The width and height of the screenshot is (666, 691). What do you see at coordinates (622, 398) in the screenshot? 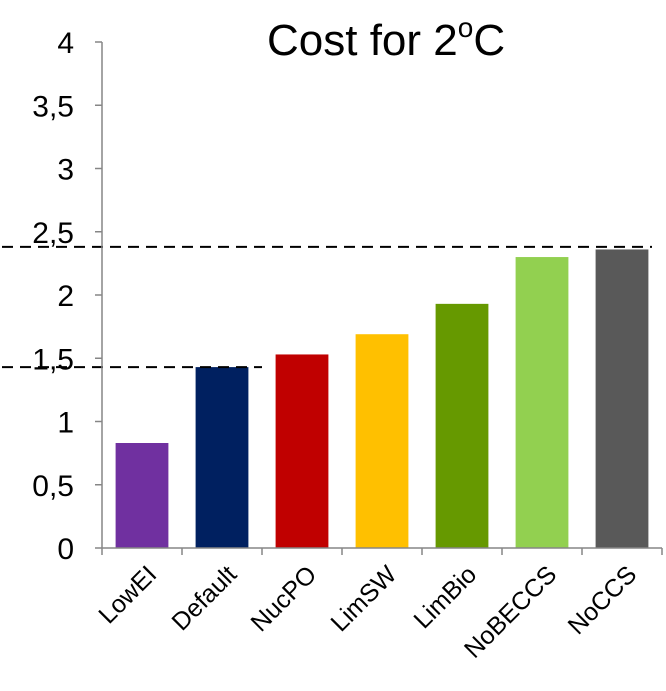
I see `bar-noccs` at bounding box center [622, 398].